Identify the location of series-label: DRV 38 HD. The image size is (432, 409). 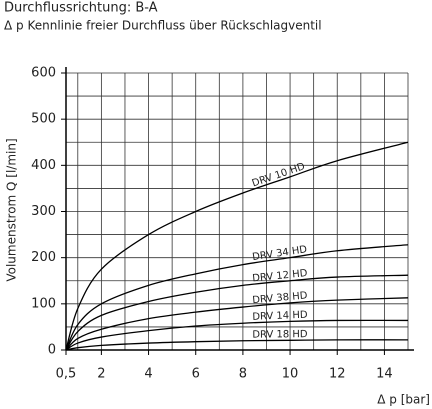
(280, 298).